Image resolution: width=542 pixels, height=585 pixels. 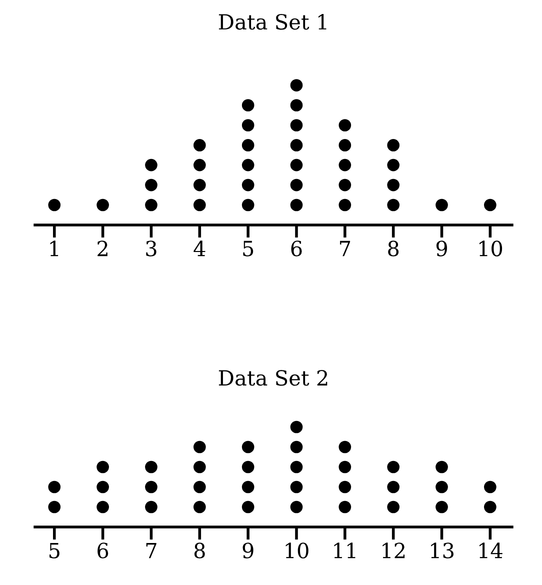 I want to click on x-tick-label: 12, so click(x=393, y=550).